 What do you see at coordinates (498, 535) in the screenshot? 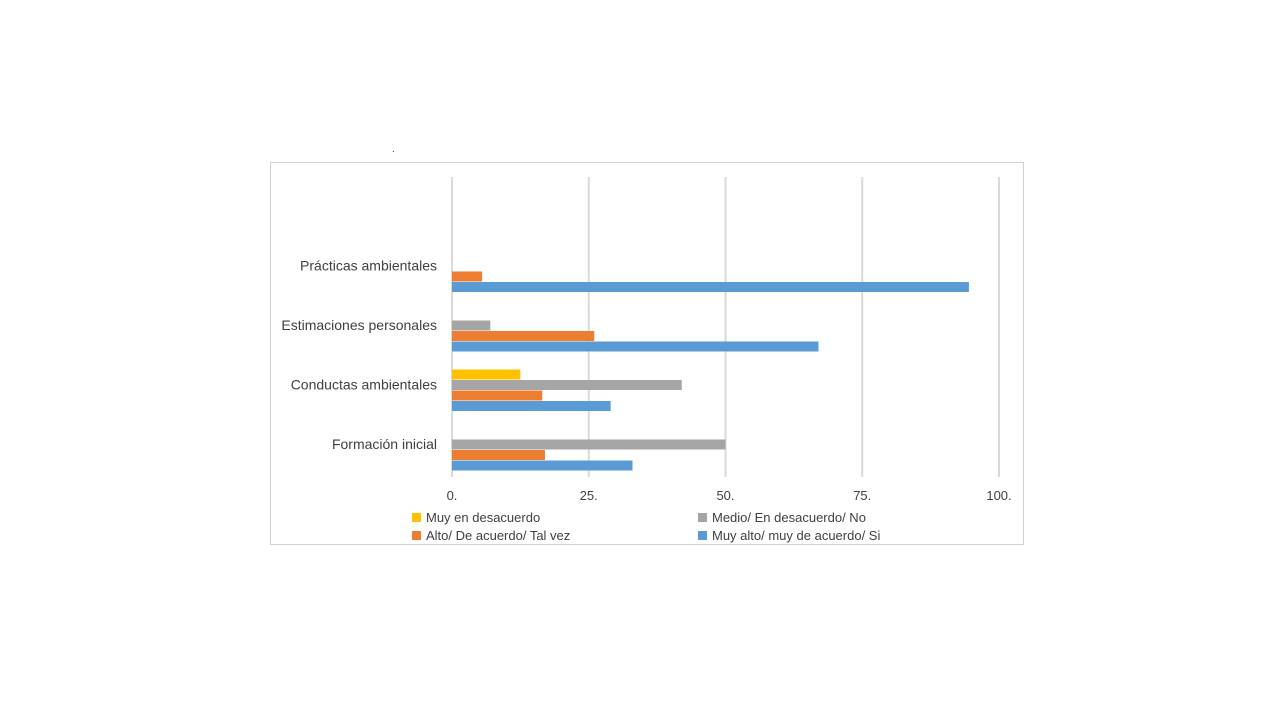
I see `legend-label: Alto/ De acuerdo/ Tal vez` at bounding box center [498, 535].